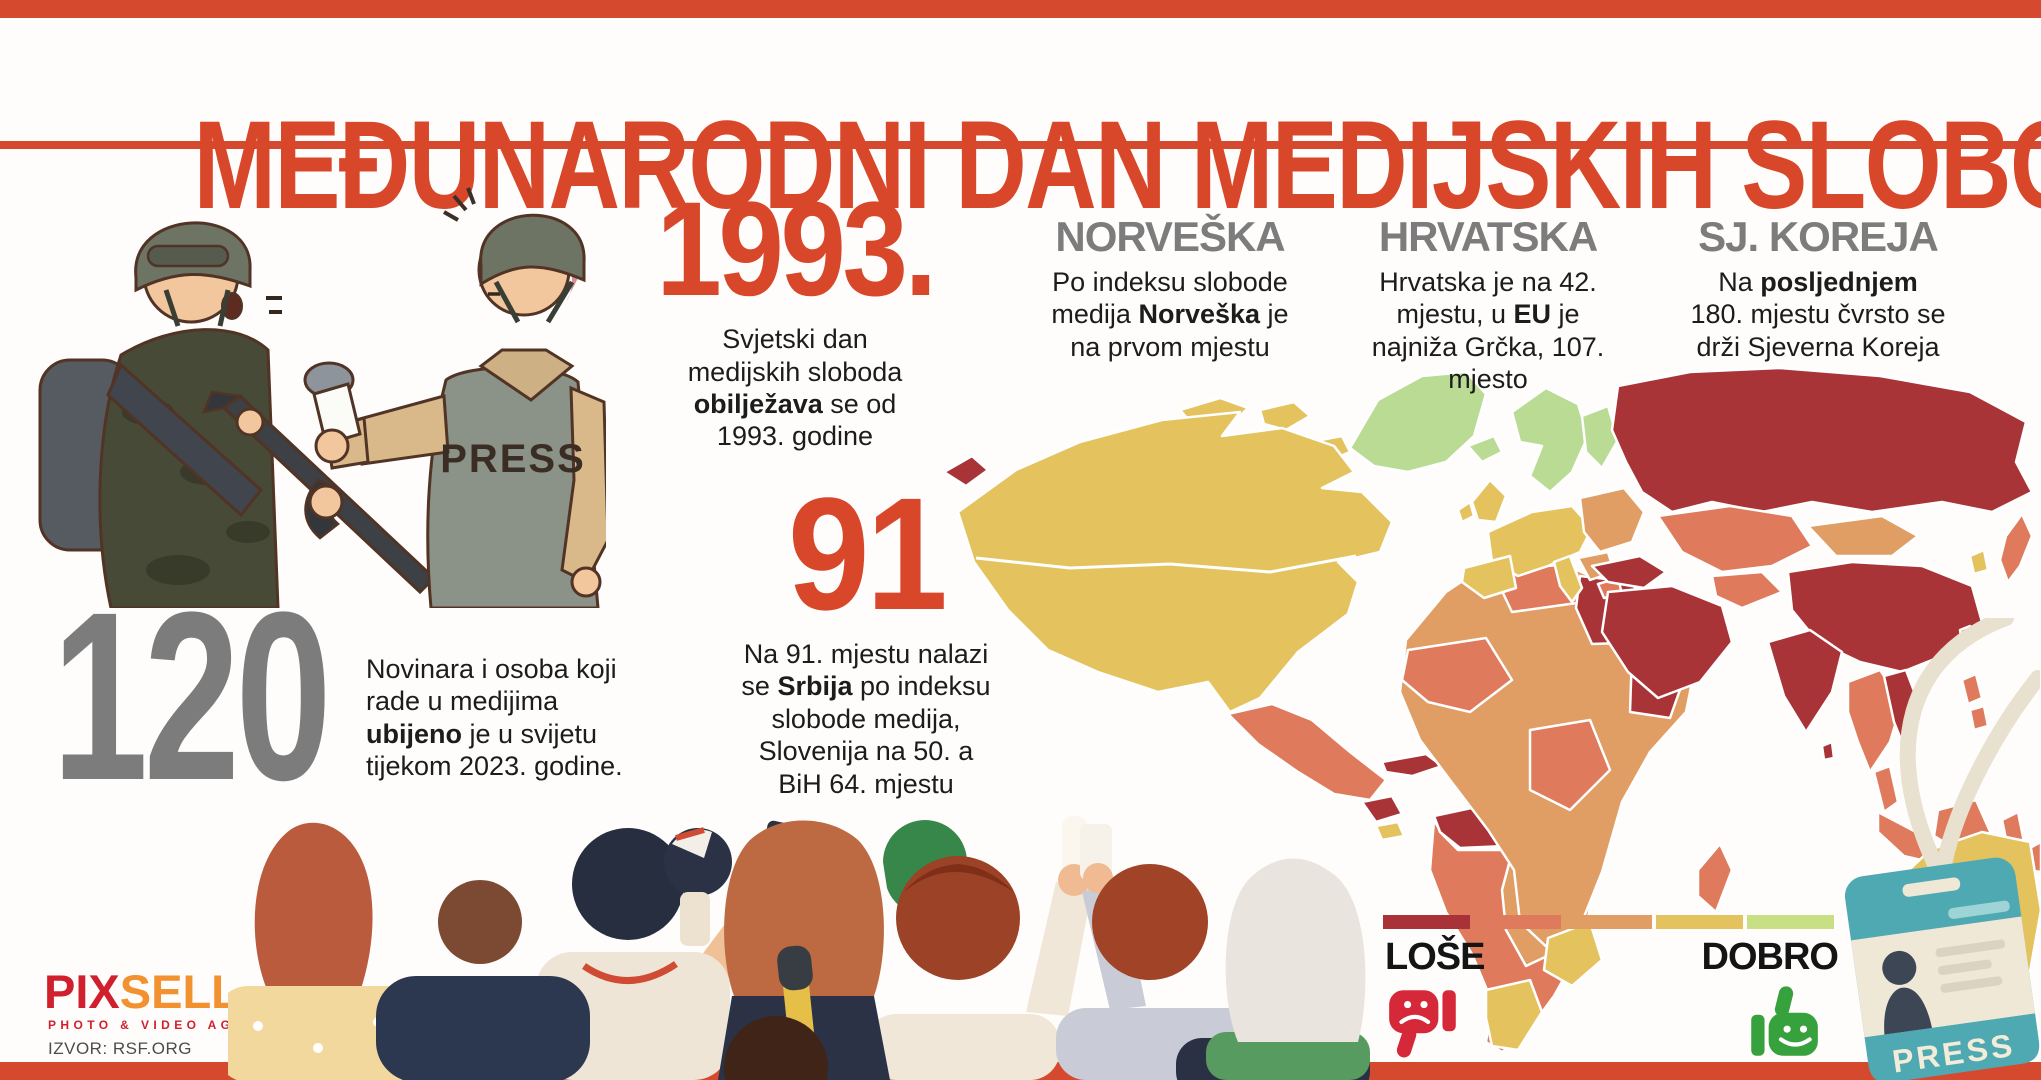 This screenshot has height=1080, width=2041. I want to click on map-region-iberia, so click(1489, 577).